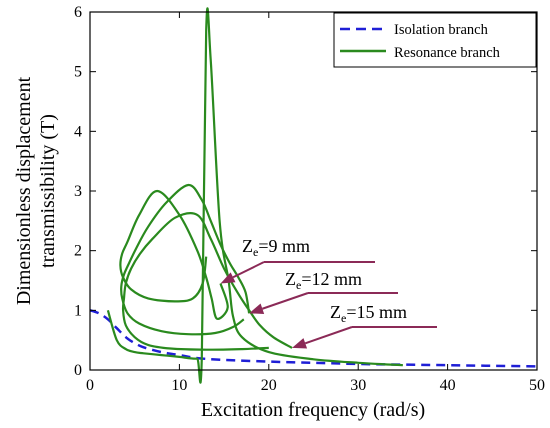  What do you see at coordinates (269, 385) in the screenshot?
I see `x-tick-label: 20` at bounding box center [269, 385].